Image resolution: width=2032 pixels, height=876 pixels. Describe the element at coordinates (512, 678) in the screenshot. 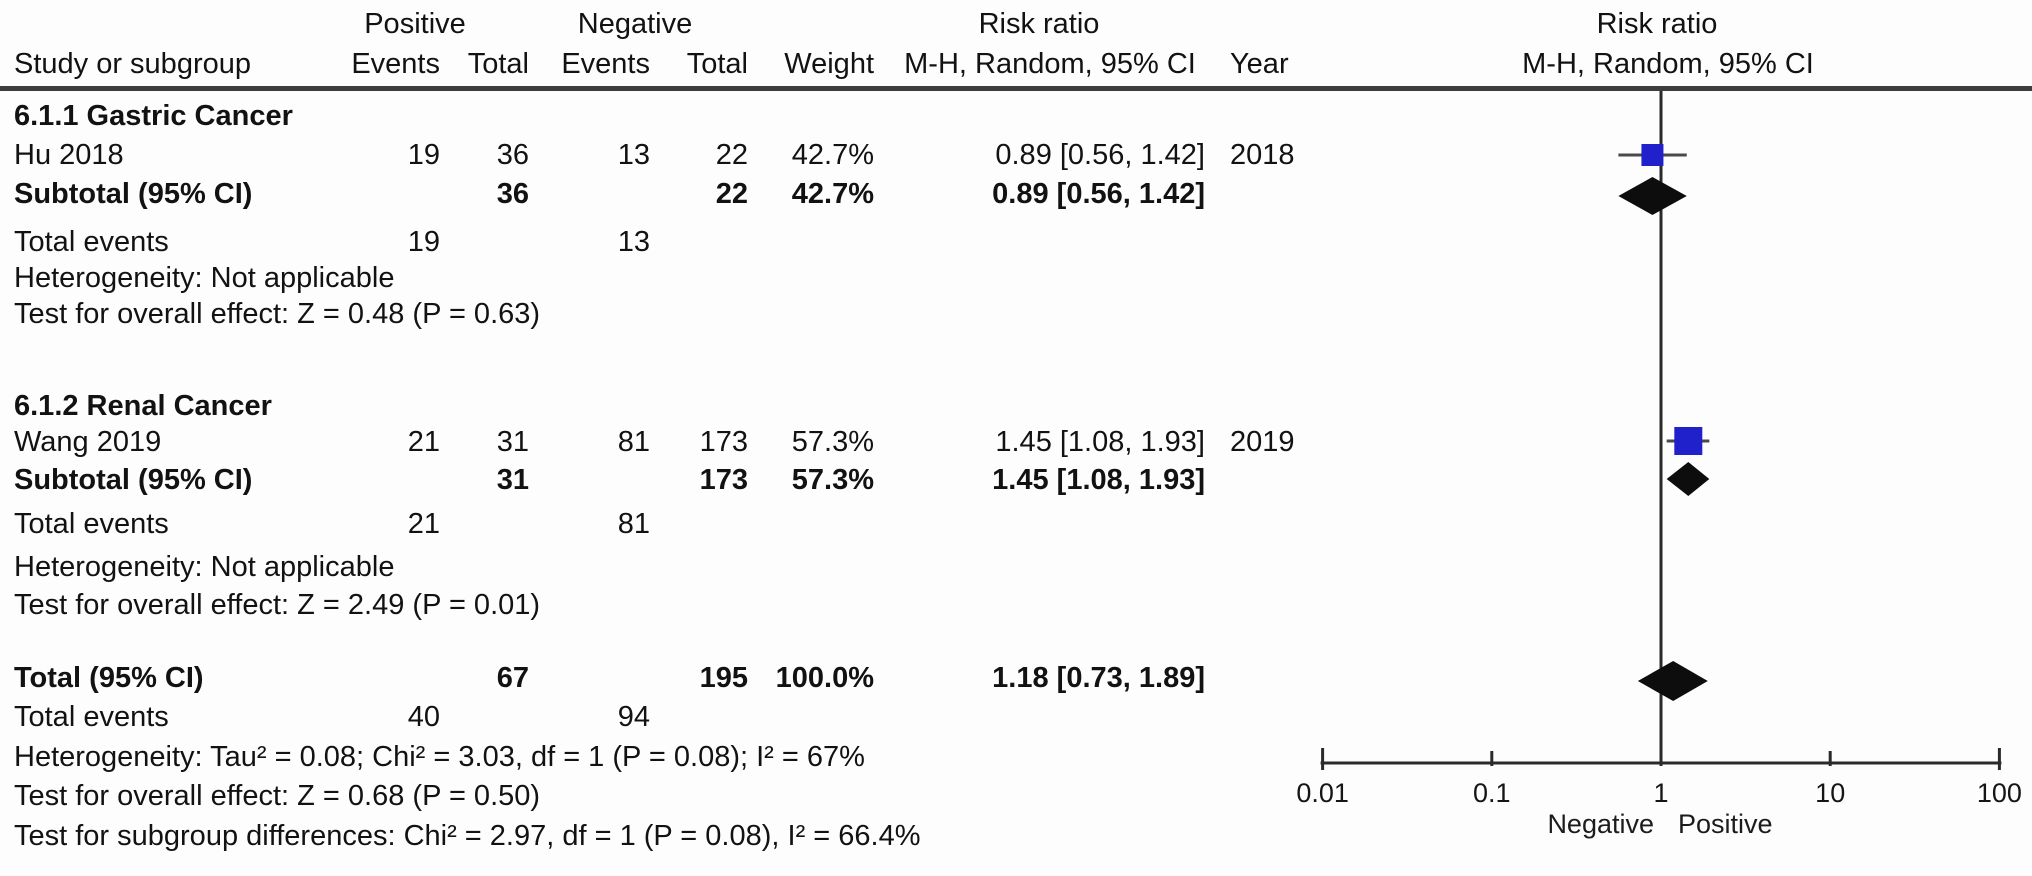

I see `positive-total: 67` at that location.